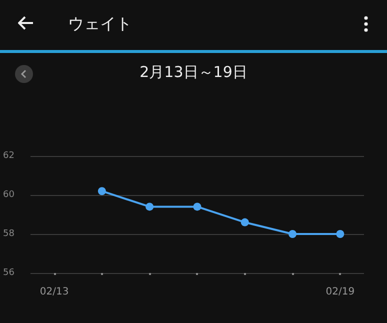 This screenshot has height=323, width=387. What do you see at coordinates (100, 24) in the screenshot?
I see `chart-title: ウェイト` at bounding box center [100, 24].